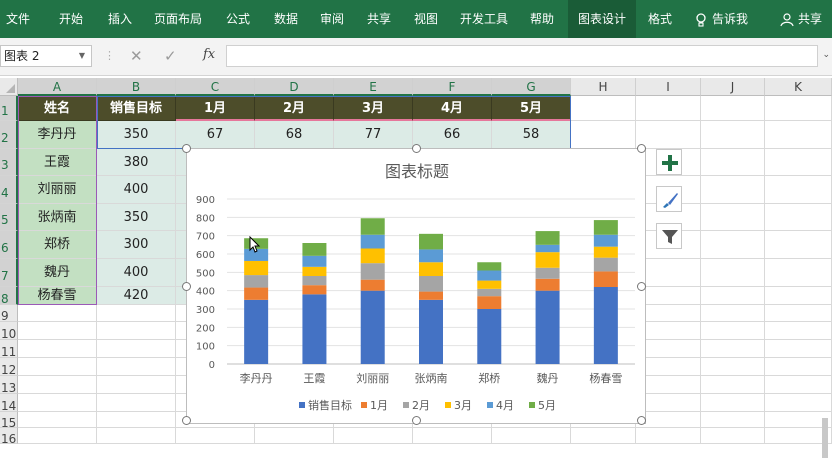 This screenshot has height=460, width=832. What do you see at coordinates (531, 108) in the screenshot?
I see `table-header-cell: 5月` at bounding box center [531, 108].